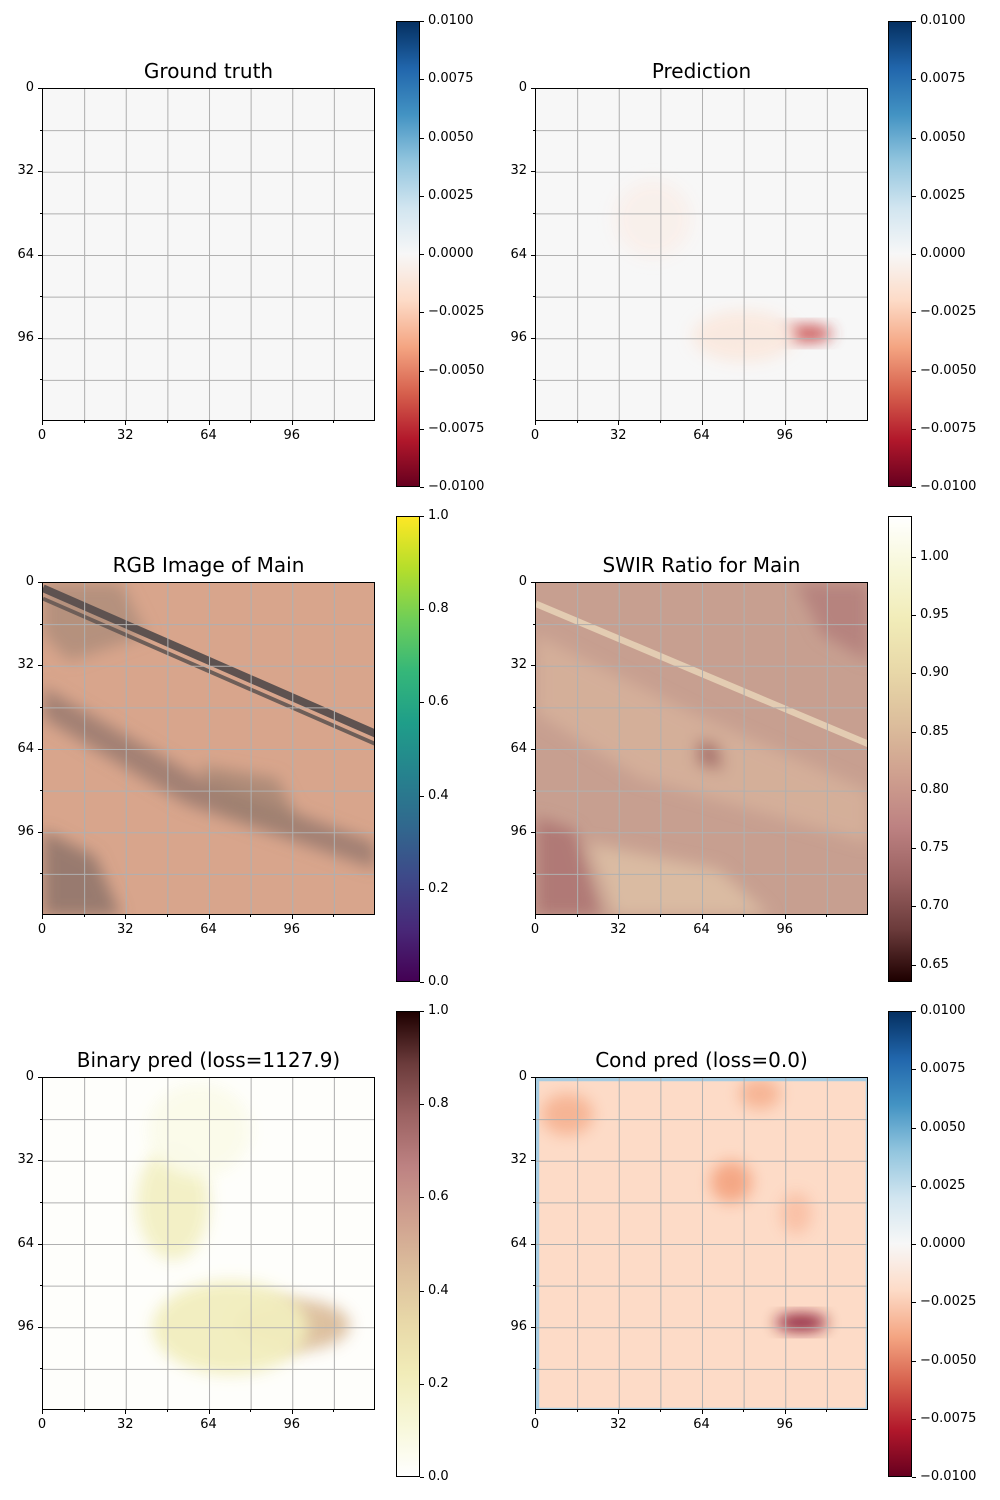 The height and width of the screenshot is (1500, 1000). I want to click on colorbar-tick-label: 0.95, so click(934, 615).